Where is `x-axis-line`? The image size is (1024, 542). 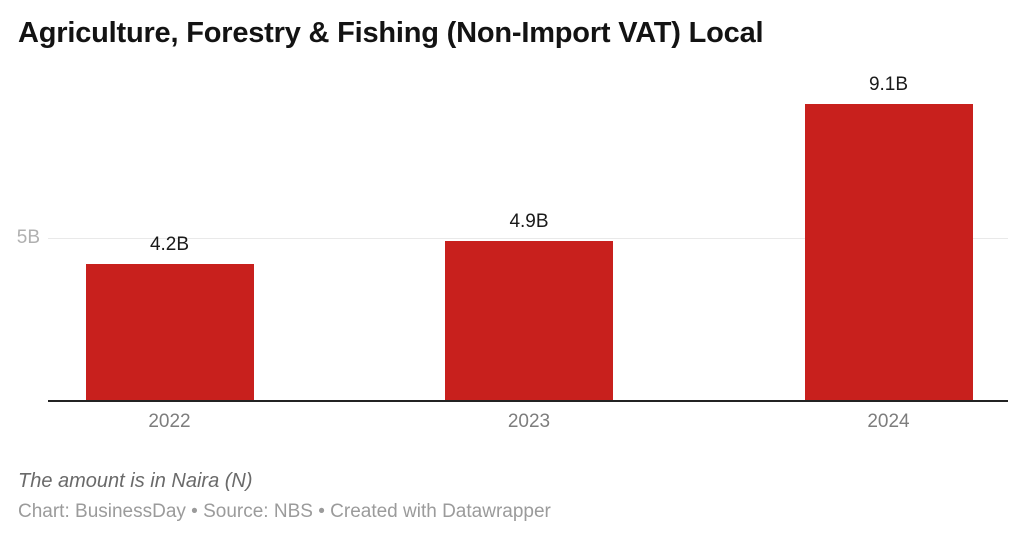
x-axis-line is located at coordinates (528, 401).